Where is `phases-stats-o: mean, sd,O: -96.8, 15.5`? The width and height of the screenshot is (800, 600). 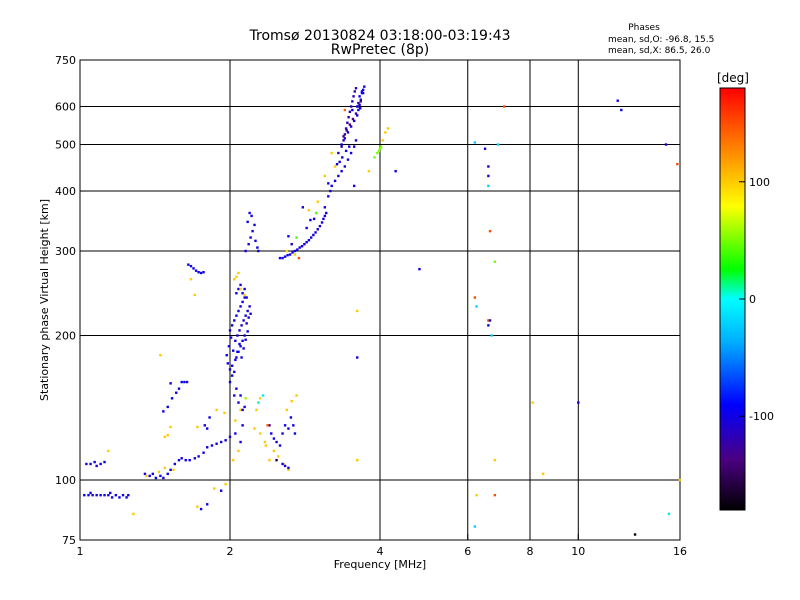
phases-stats-o: mean, sd,O: -96.8, 15.5 is located at coordinates (661, 40).